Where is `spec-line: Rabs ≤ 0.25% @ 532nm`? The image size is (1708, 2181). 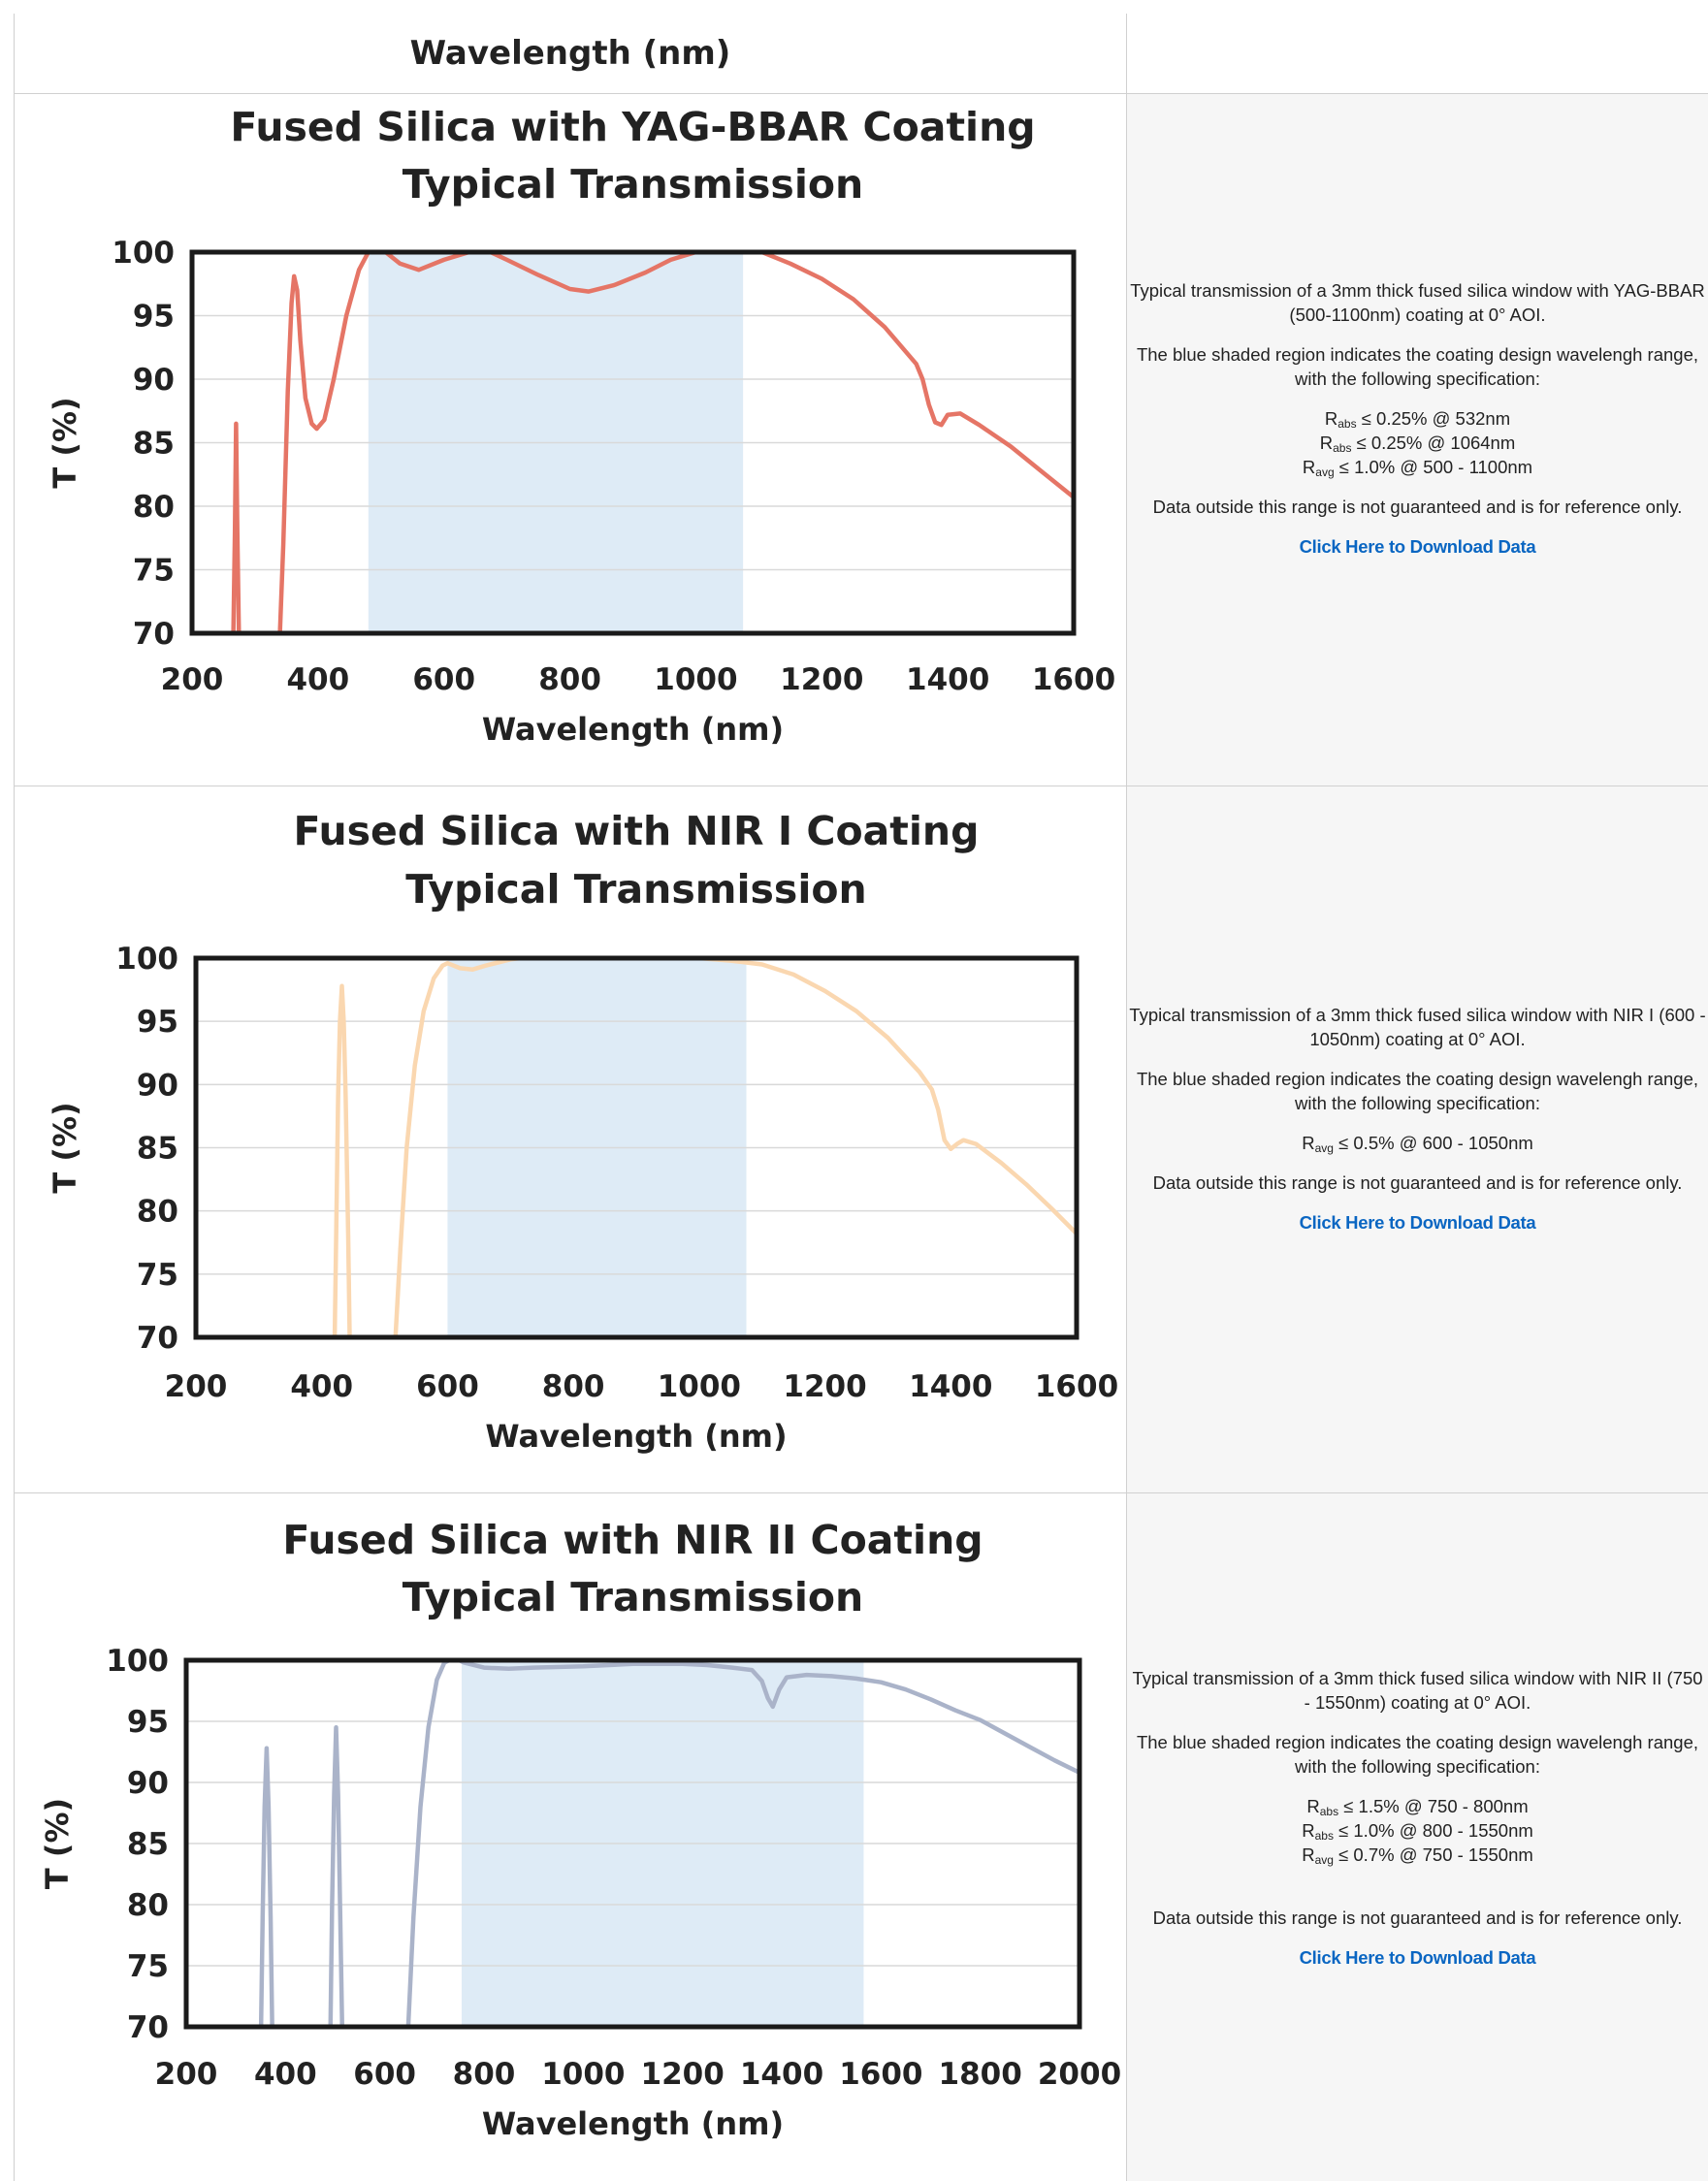 spec-line: Rabs ≤ 0.25% @ 532nm is located at coordinates (1417, 418).